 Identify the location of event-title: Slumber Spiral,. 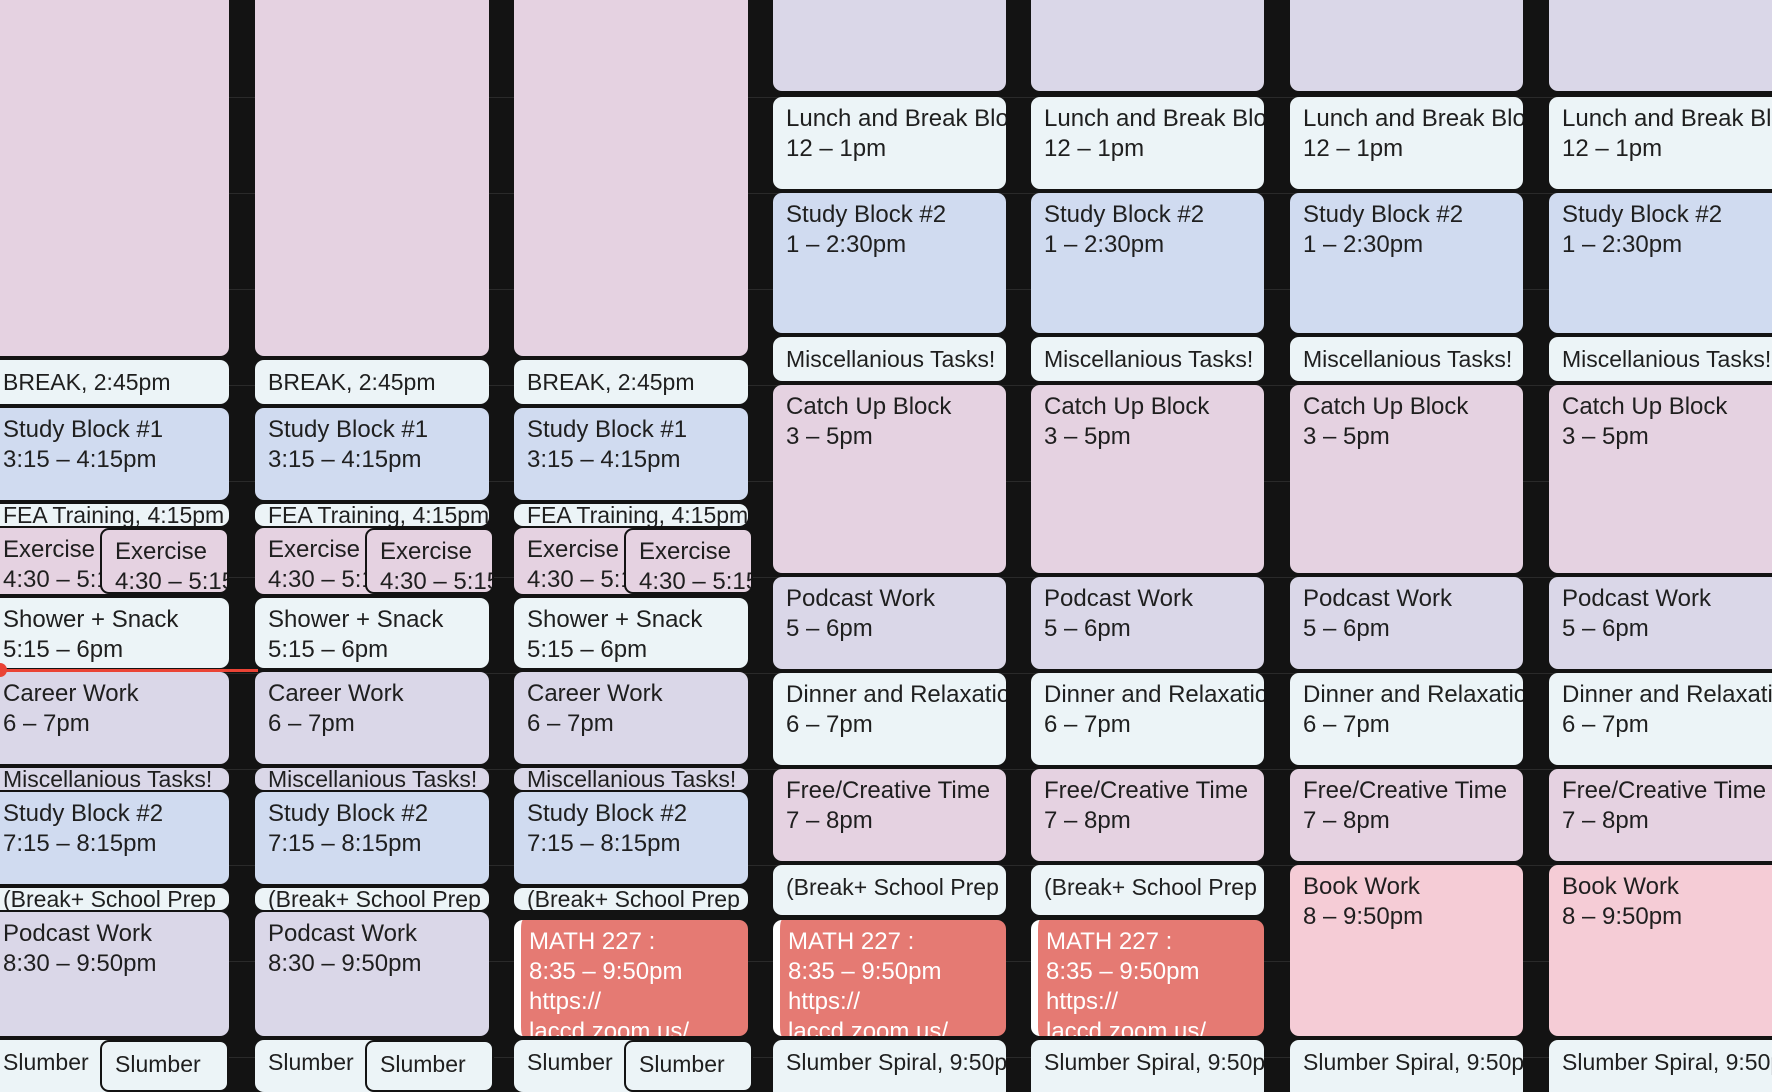
(865, 1062).